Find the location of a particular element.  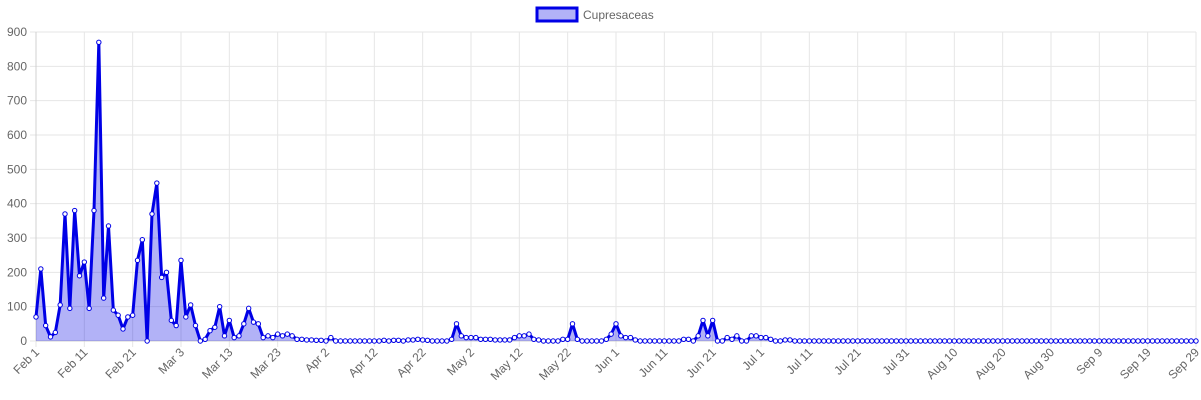

legend: Cupresaceas is located at coordinates (594, 14).